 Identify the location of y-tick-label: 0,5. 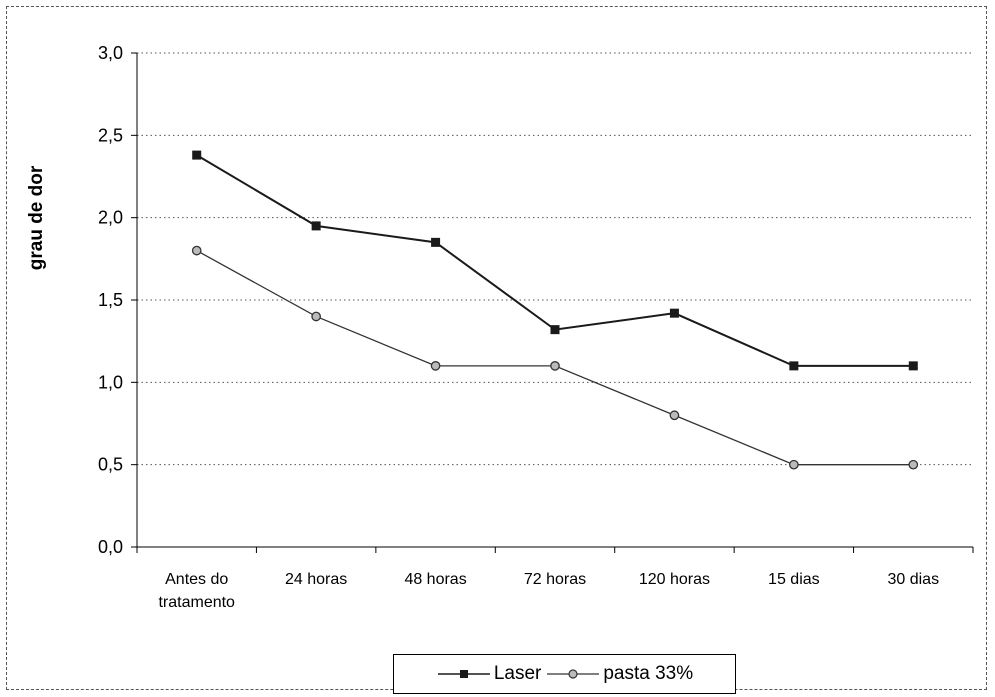
(110, 465).